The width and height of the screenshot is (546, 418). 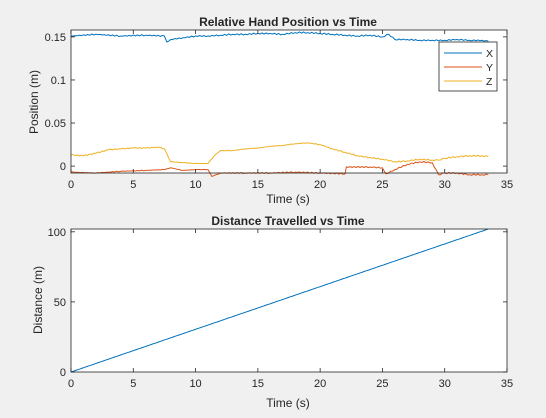 I want to click on position-x-tick-label: 25, so click(x=382, y=185).